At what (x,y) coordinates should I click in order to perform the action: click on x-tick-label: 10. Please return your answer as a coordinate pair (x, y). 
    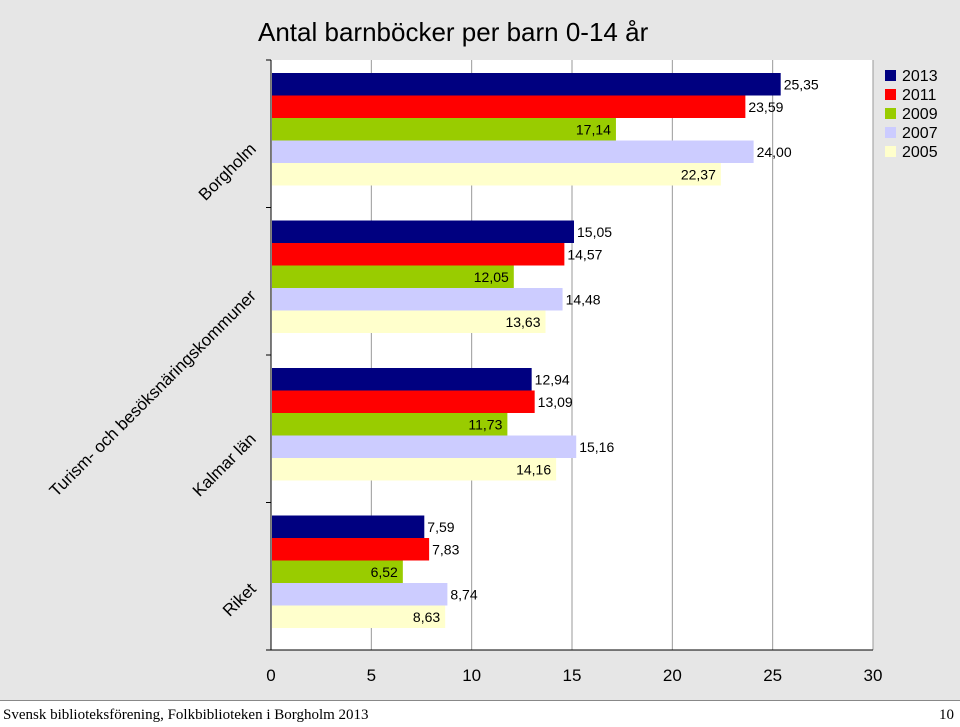
    Looking at the image, I should click on (471, 675).